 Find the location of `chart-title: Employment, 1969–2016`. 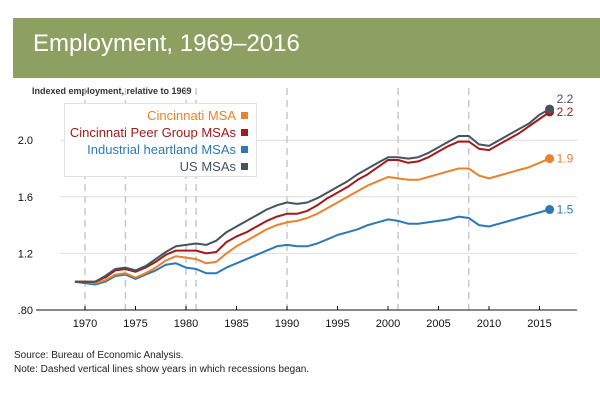

chart-title: Employment, 1969–2016 is located at coordinates (166, 43).